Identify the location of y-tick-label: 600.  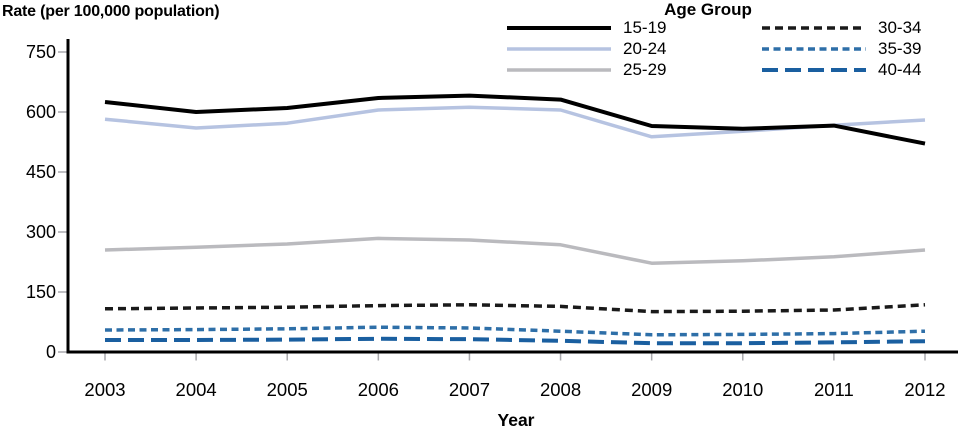
(41, 112).